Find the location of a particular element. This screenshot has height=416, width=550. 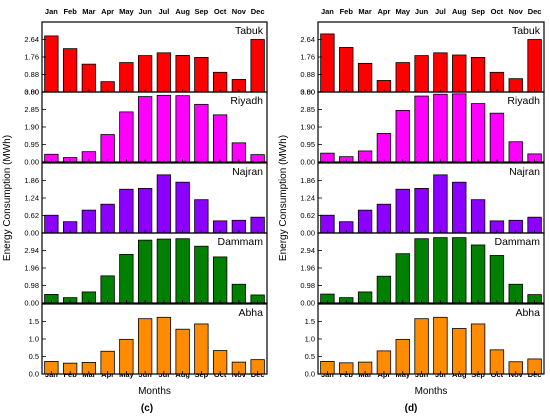

y-axis-title: Energy Consumption (MWh) is located at coordinates (7, 198).